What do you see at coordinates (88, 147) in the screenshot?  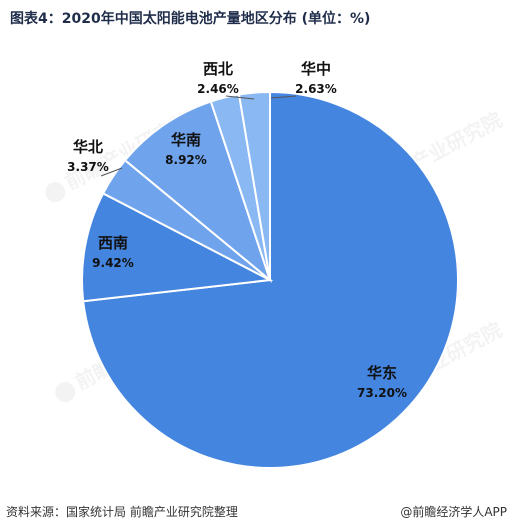 I see `slice-label-3: 华北` at bounding box center [88, 147].